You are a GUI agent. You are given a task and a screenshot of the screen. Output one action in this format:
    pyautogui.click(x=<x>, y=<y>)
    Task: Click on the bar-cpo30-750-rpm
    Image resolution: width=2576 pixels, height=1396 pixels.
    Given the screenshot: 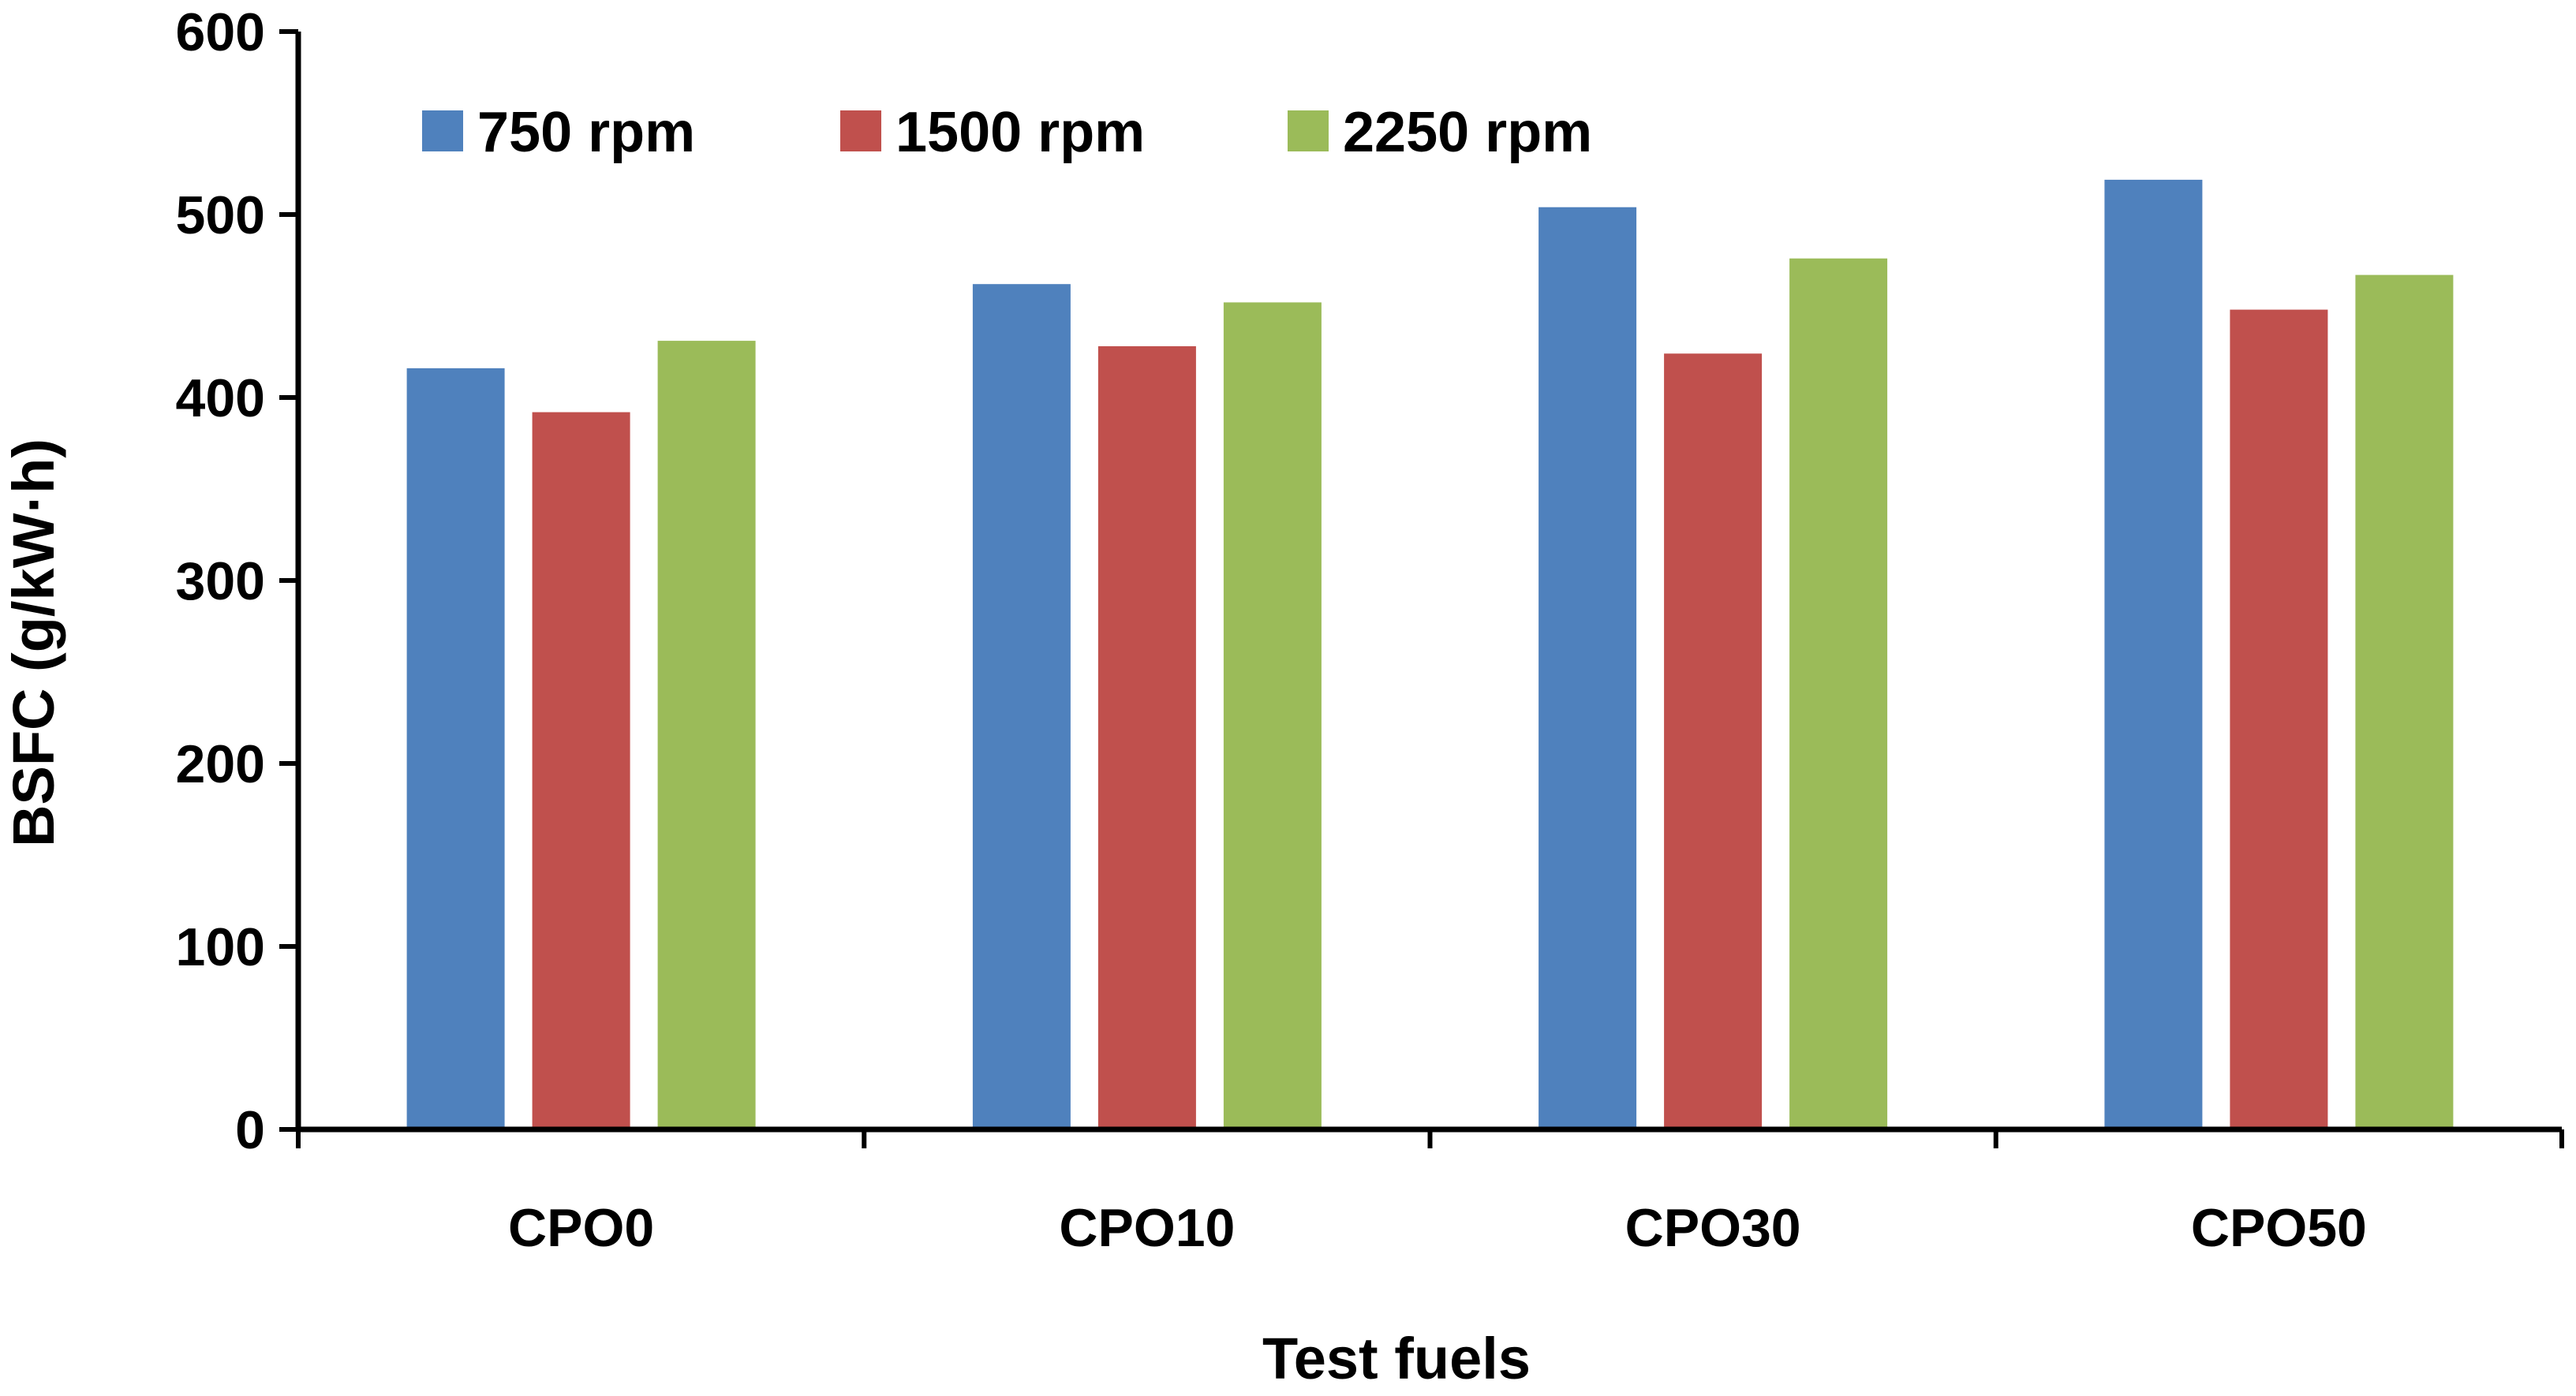 What is the action you would take?
    pyautogui.click(x=1587, y=668)
    